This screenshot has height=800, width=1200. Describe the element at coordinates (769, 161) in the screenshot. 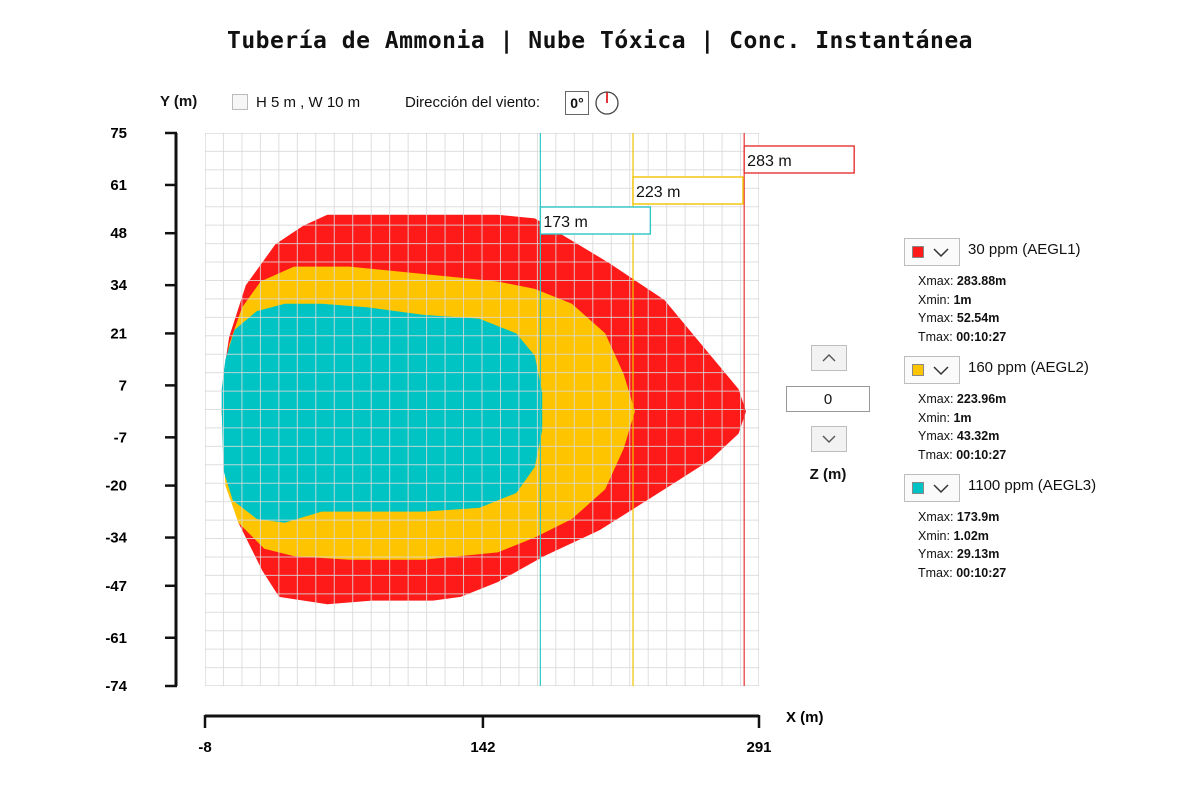

I see `distance-marker-label: 283 m` at that location.